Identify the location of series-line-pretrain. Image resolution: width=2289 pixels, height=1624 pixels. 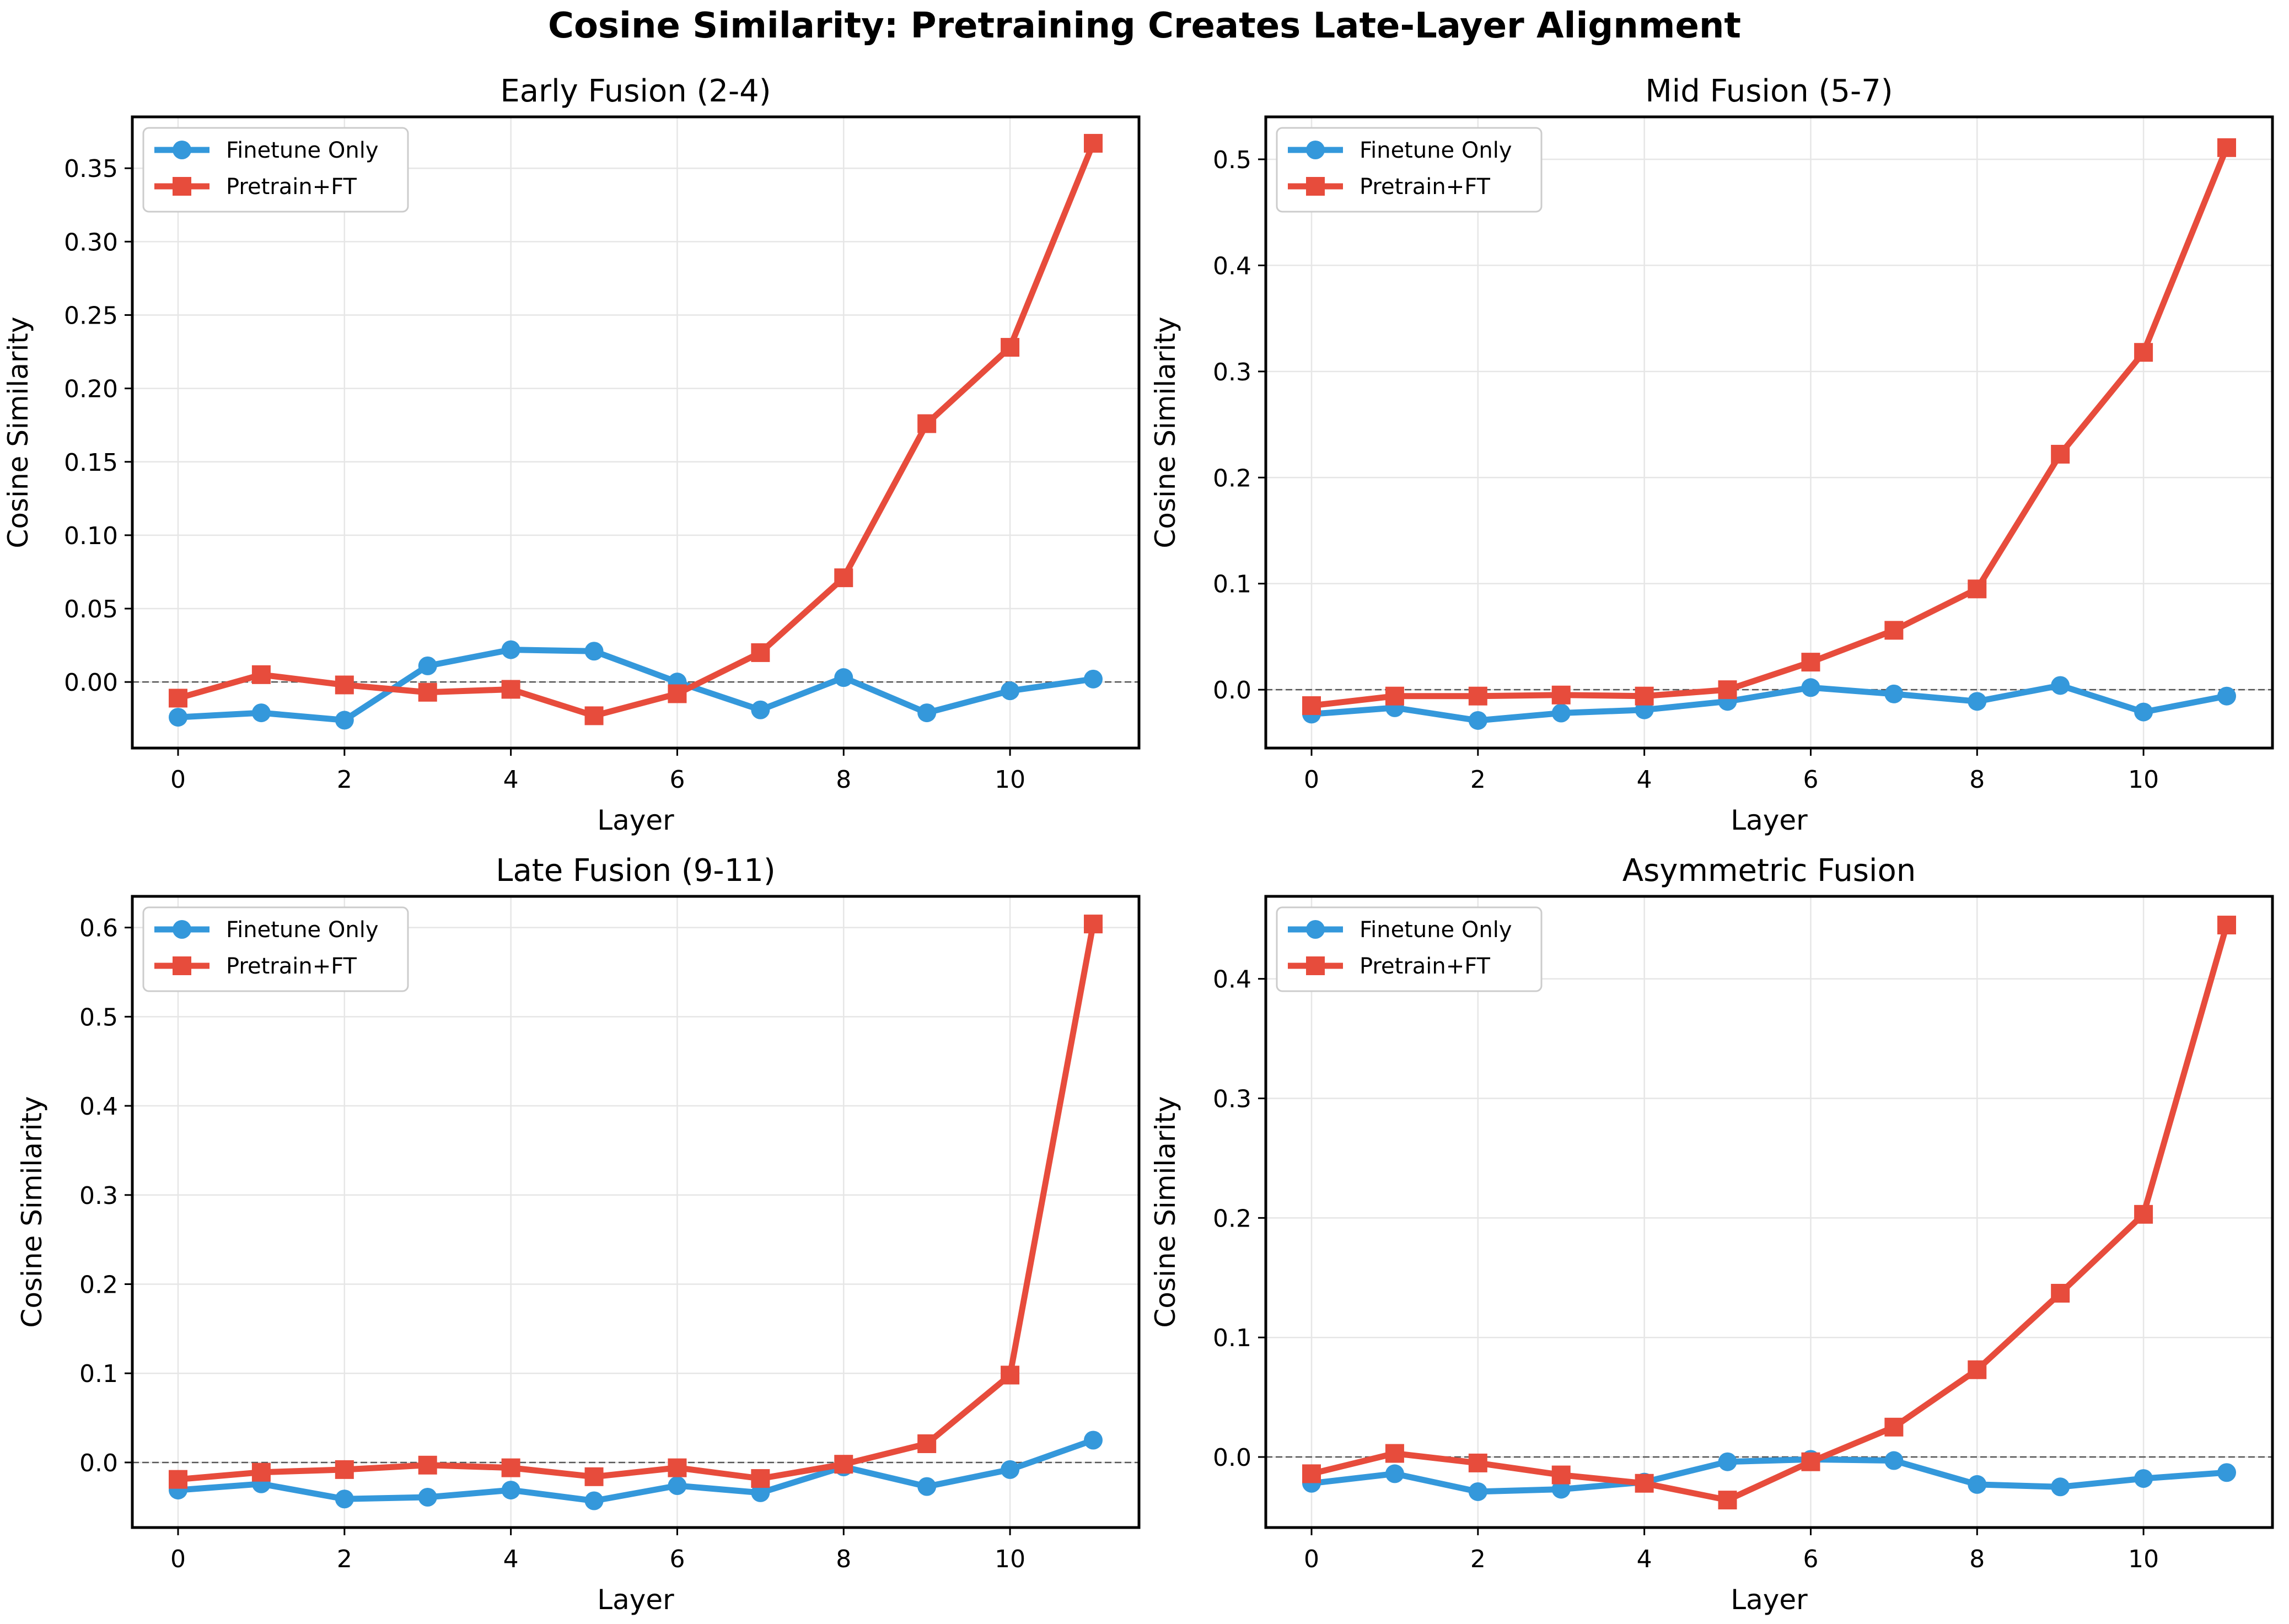
(1771, 428).